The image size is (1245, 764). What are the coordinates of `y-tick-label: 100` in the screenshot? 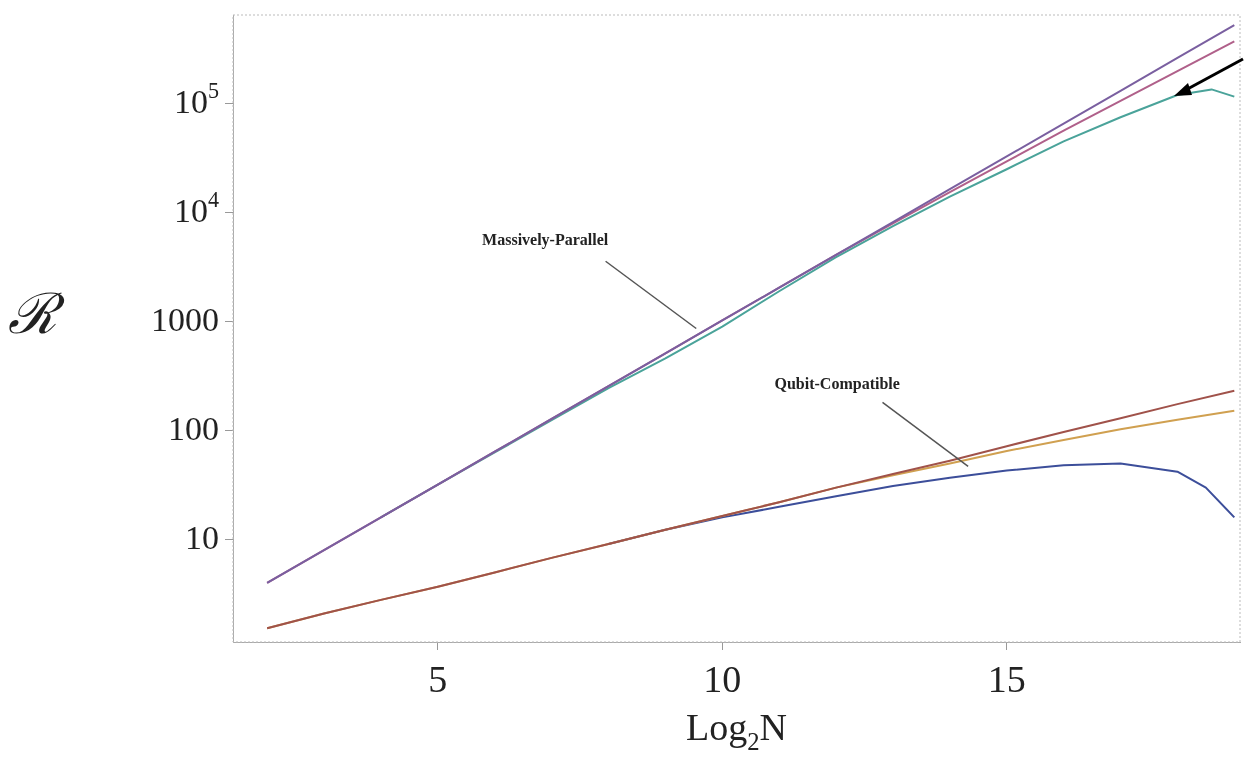 It's located at (193, 428).